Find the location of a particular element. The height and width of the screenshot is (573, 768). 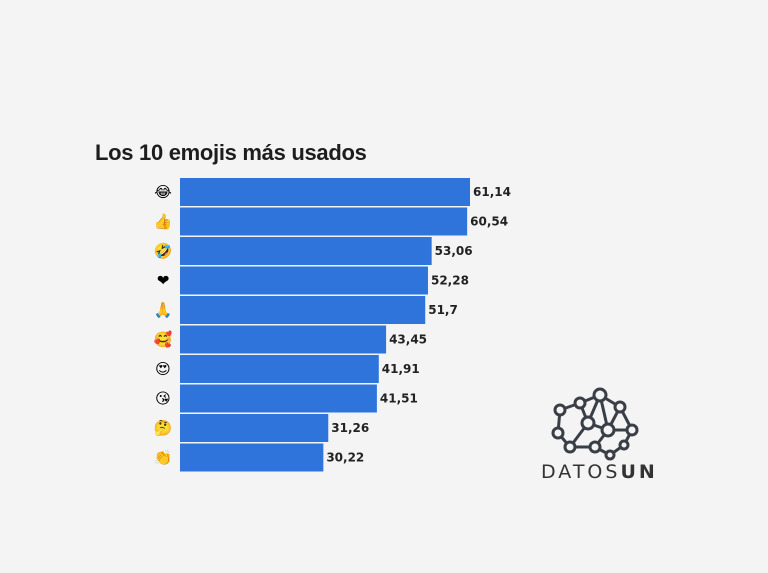

value-label-smiling-hearts: 43,45 is located at coordinates (408, 340).